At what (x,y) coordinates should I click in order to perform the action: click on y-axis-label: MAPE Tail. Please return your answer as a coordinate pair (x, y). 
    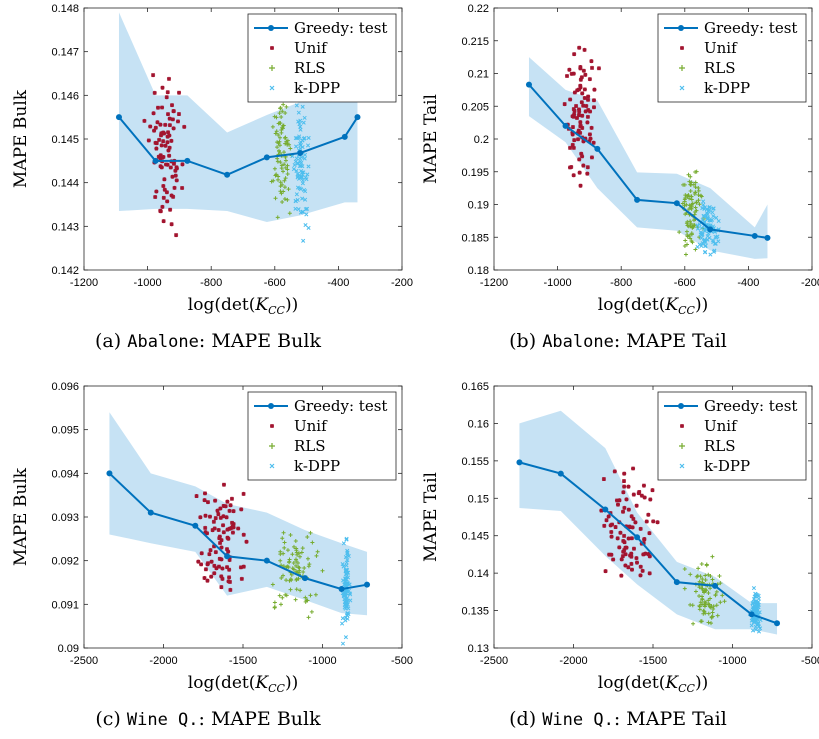
    Looking at the image, I should click on (431, 517).